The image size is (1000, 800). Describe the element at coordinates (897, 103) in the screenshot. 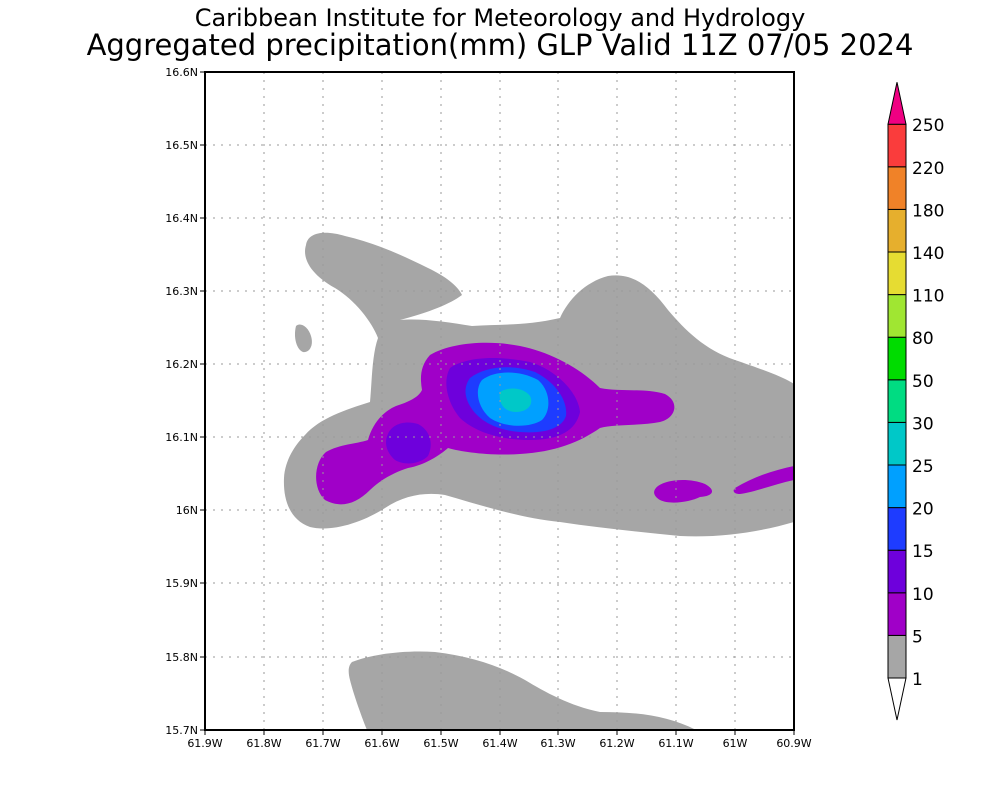

I see `legend-upper-triangle` at that location.